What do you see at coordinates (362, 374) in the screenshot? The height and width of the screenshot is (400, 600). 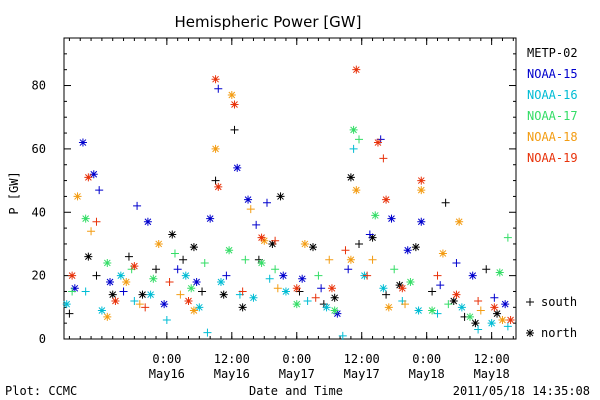 I see `x-tick-date-label: May17` at bounding box center [362, 374].